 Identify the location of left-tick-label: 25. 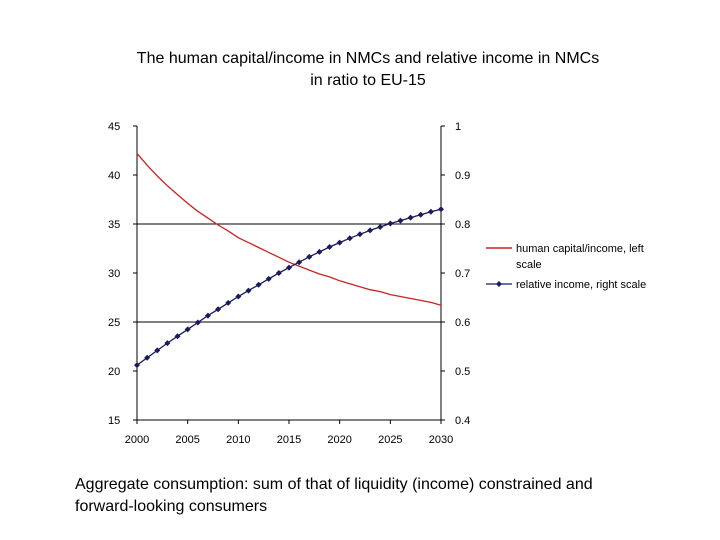
(114, 323).